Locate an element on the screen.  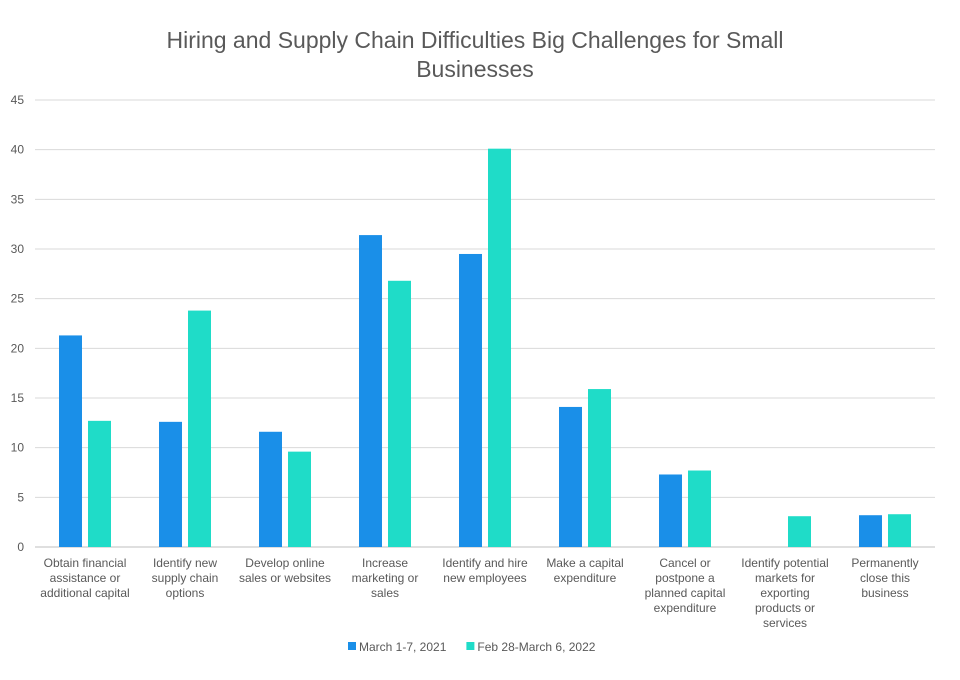
y-tick-label: 25 is located at coordinates (18, 299).